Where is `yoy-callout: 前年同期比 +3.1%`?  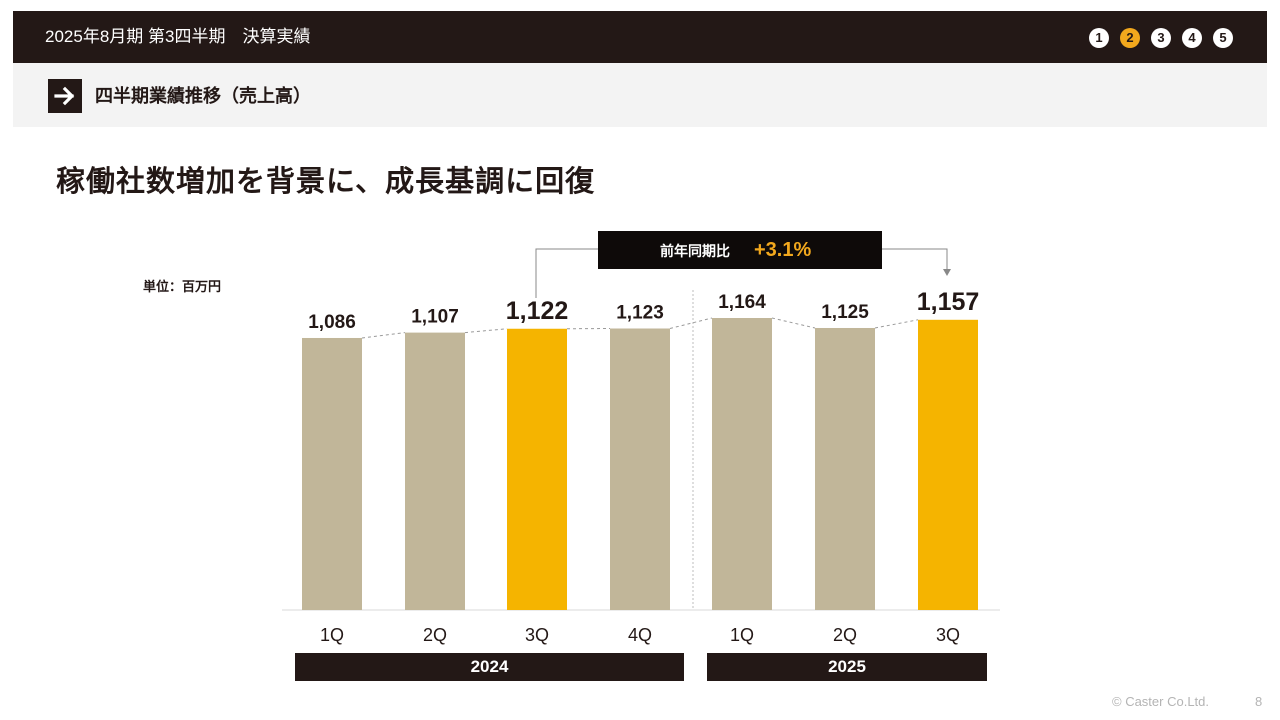
yoy-callout: 前年同期比 +3.1% is located at coordinates (740, 250).